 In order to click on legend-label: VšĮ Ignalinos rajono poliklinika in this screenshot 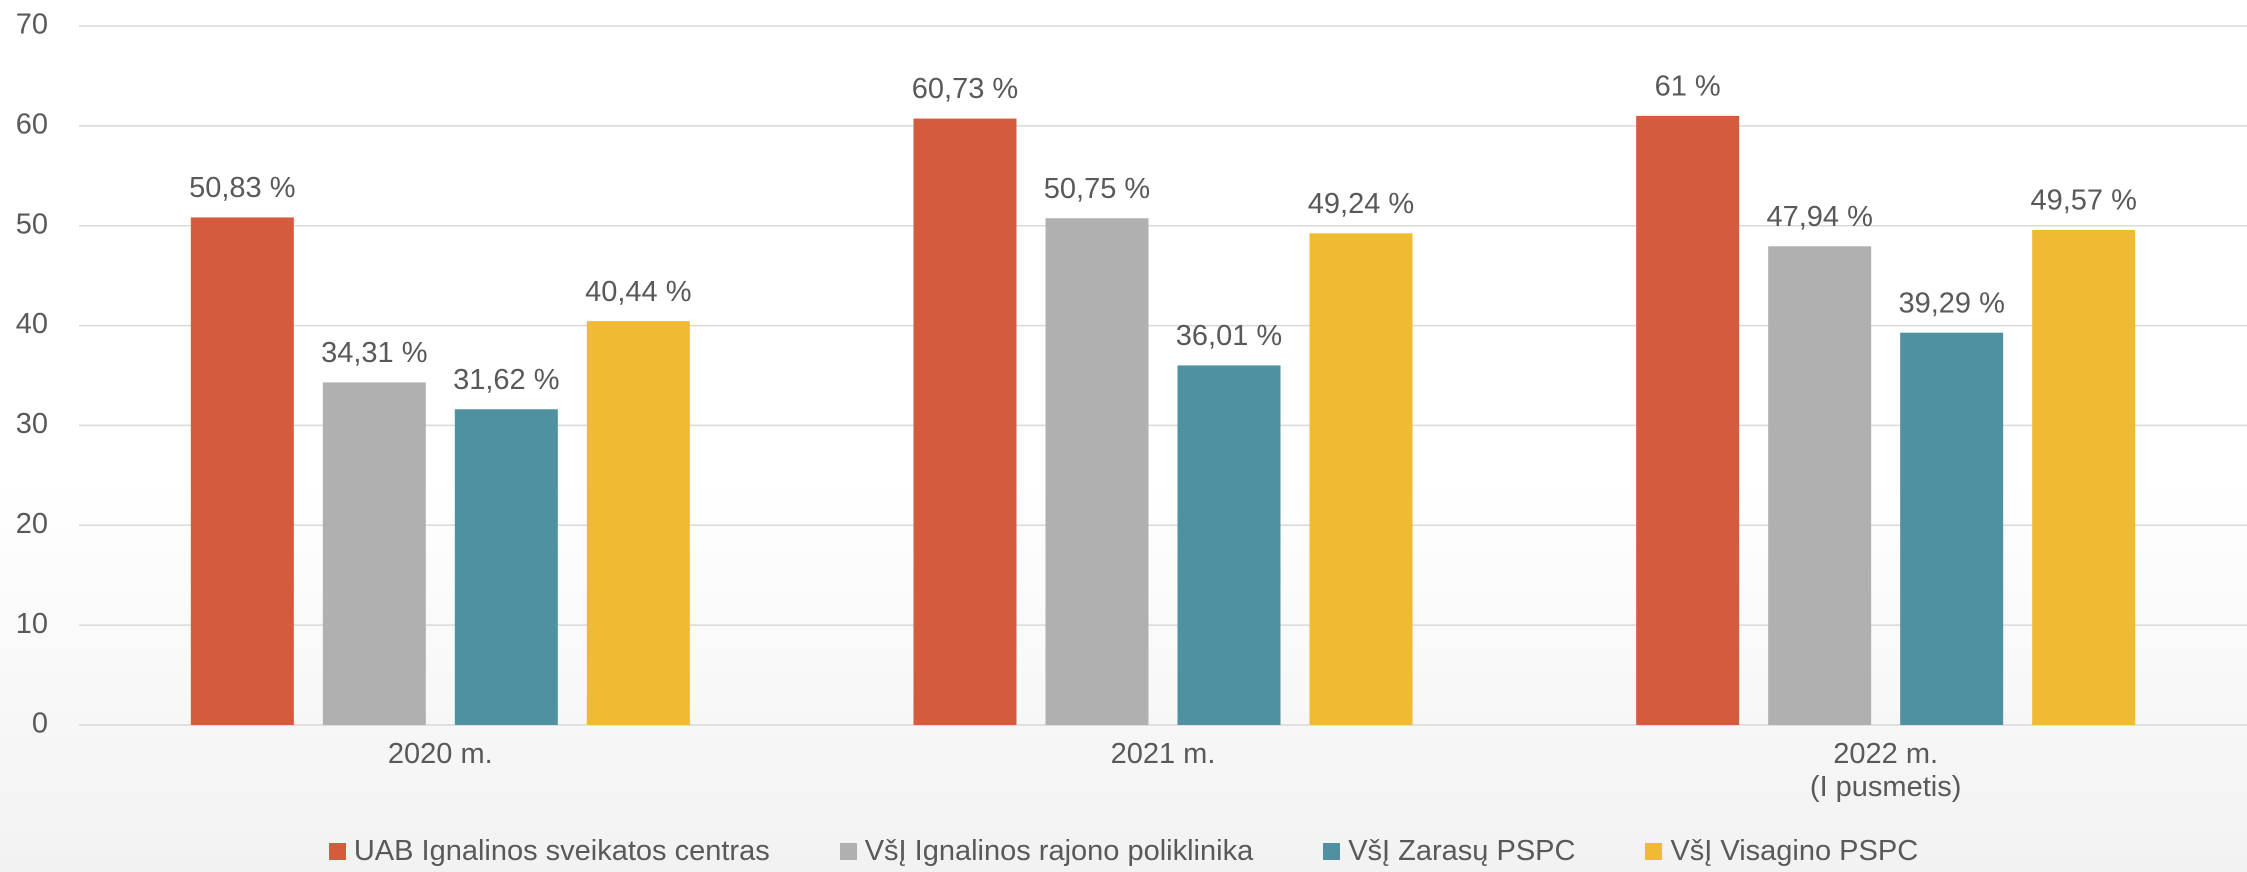, I will do `click(1059, 851)`.